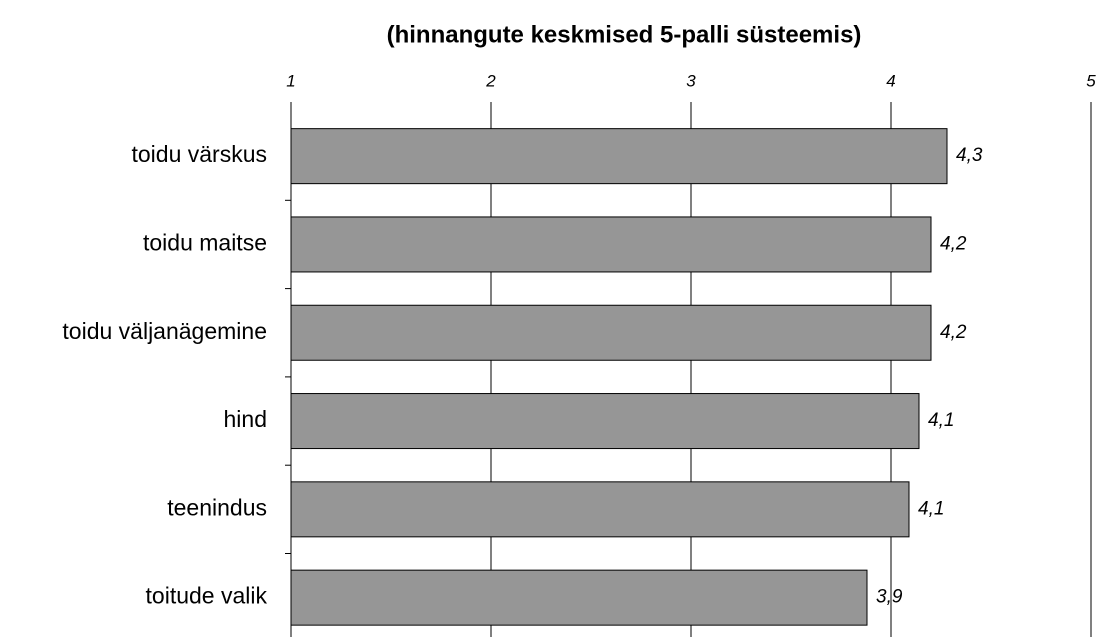 The width and height of the screenshot is (1099, 637). I want to click on value-label: 3,9, so click(889, 597).